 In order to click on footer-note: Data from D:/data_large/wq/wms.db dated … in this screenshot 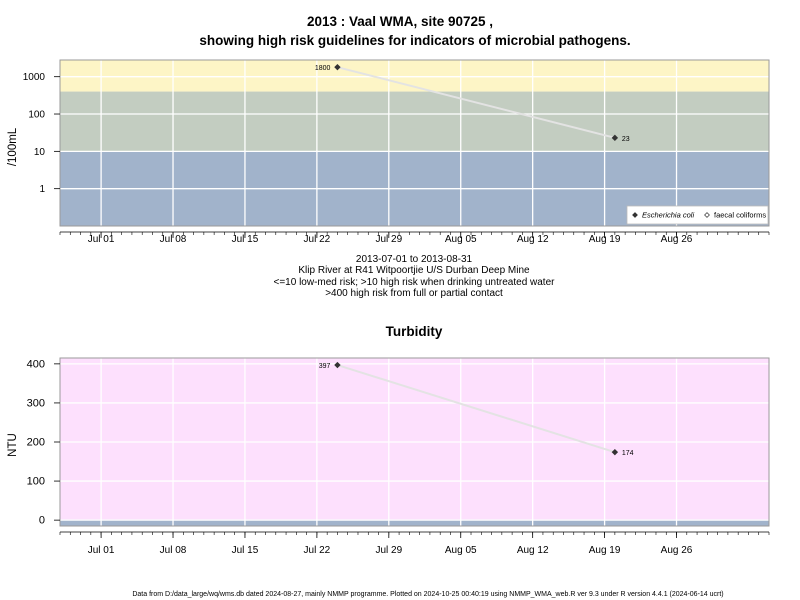, I will do `click(427, 594)`.